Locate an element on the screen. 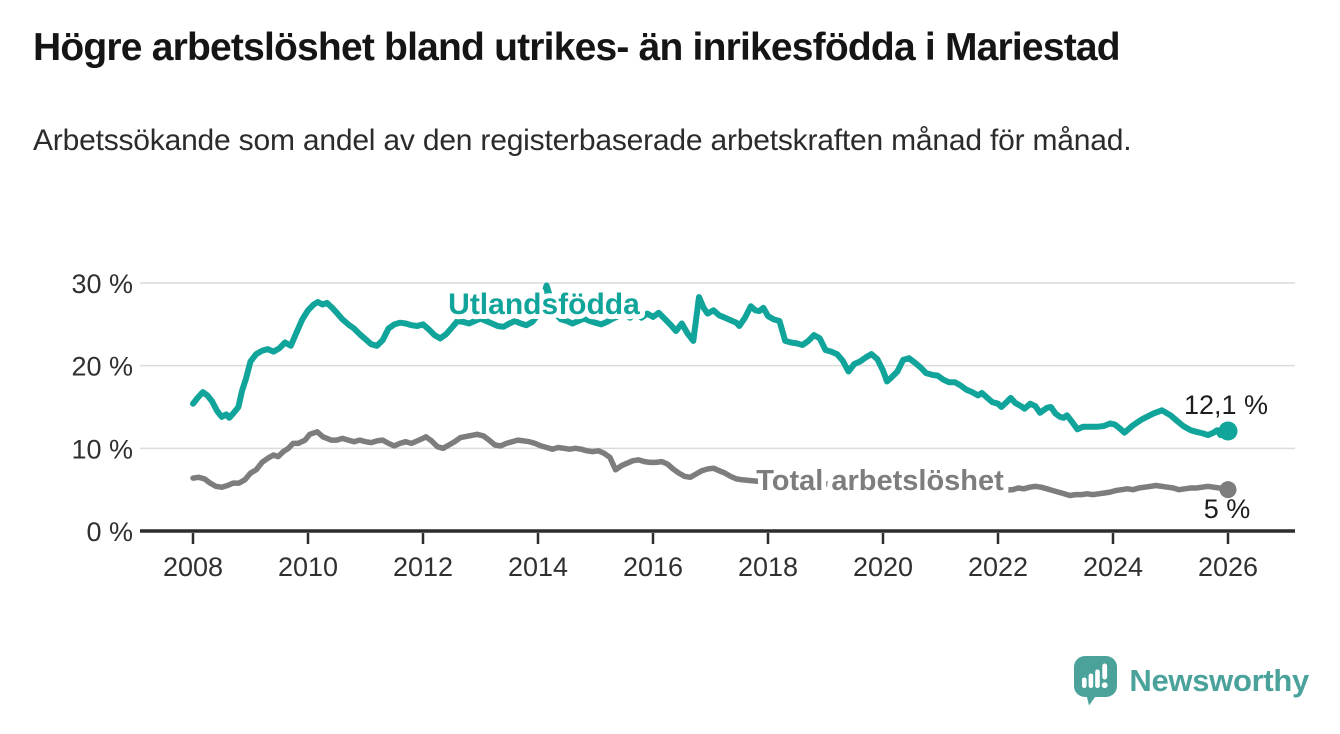 This screenshot has width=1340, height=734. series-end-value-label-total-arbetsloshet: 5 % is located at coordinates (1227, 509).